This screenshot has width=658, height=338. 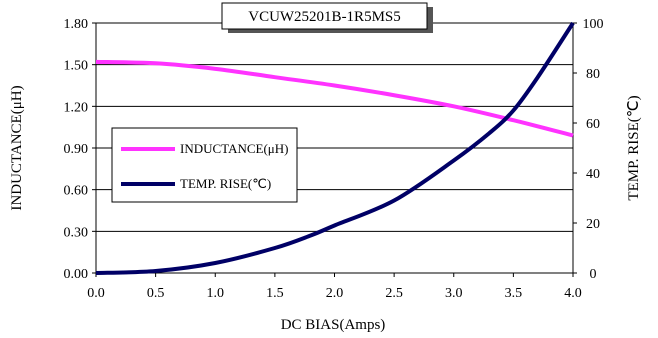 I want to click on right-y-tick-label: 40, so click(x=593, y=174).